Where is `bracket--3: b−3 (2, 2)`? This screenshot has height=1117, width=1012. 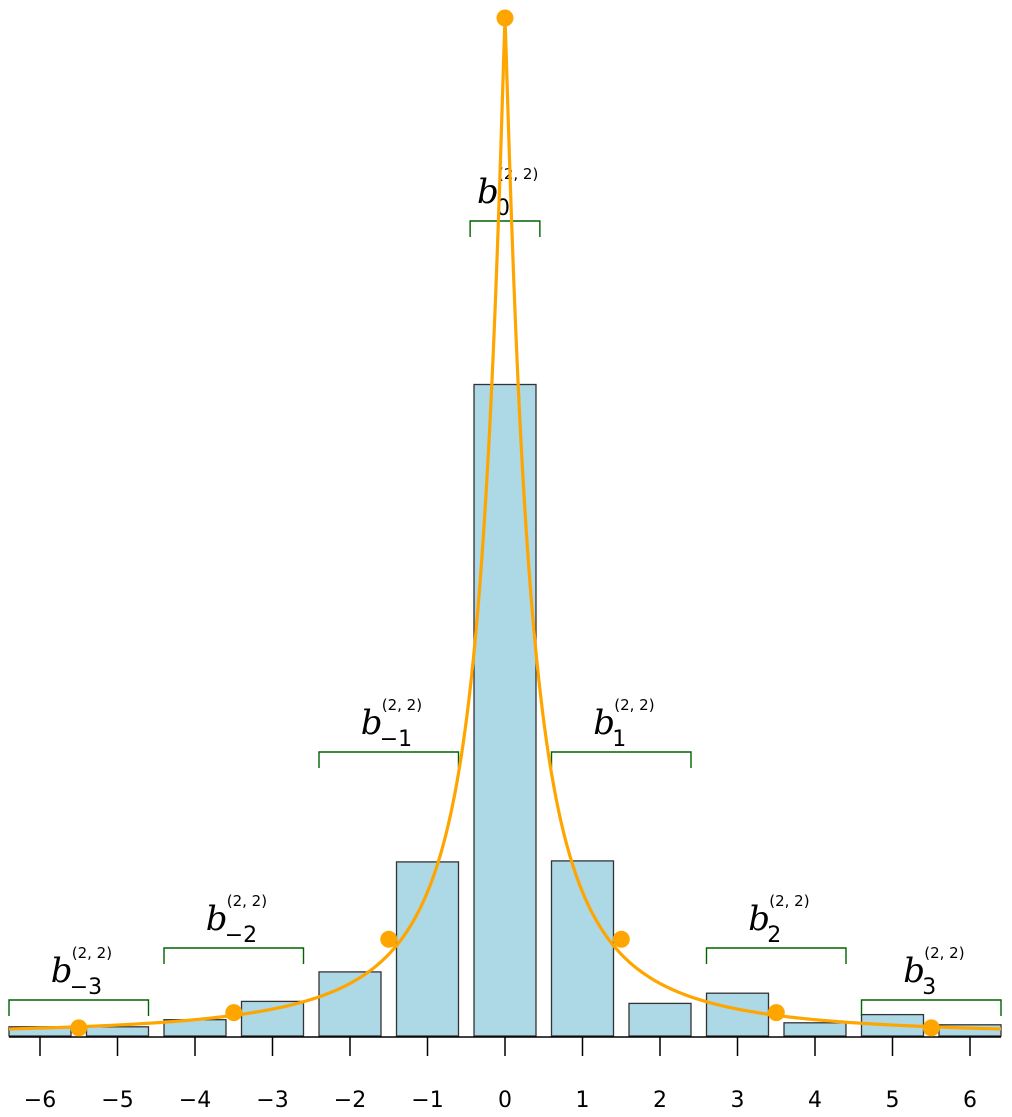
bracket--3: b−3 (2, 2) is located at coordinates (79, 980).